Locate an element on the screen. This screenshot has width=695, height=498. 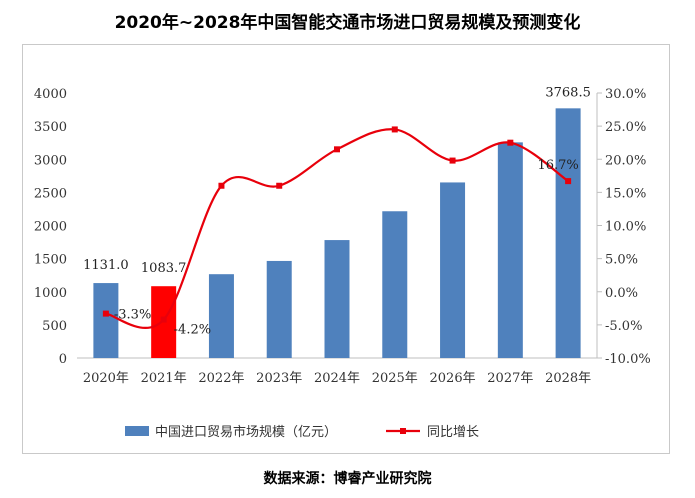
right-axis-tick-label: 5.0% is located at coordinates (621, 260).